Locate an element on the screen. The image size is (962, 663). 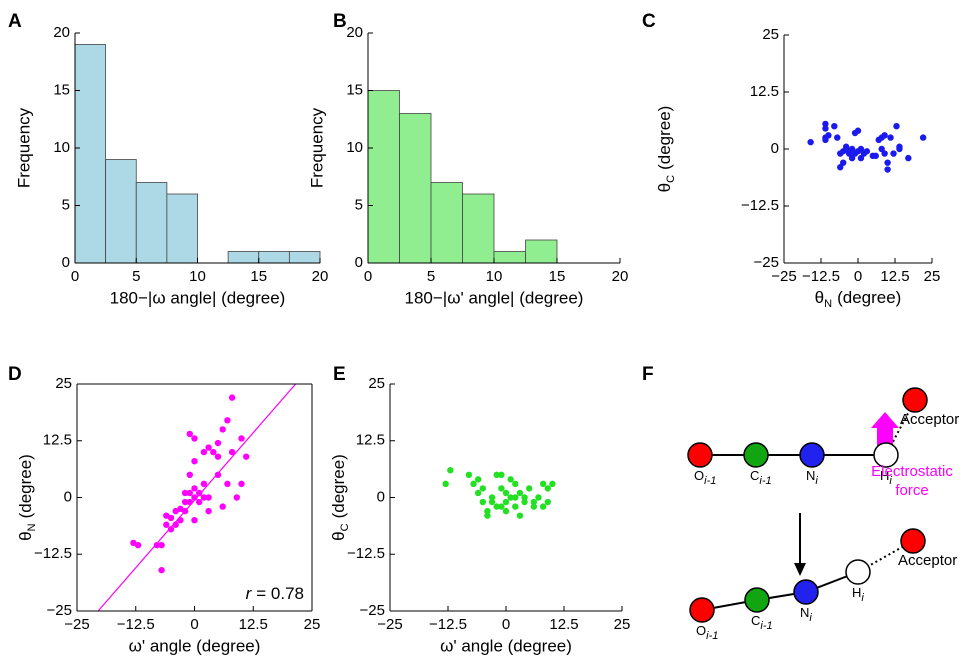
acceptor-atom is located at coordinates (915, 400).